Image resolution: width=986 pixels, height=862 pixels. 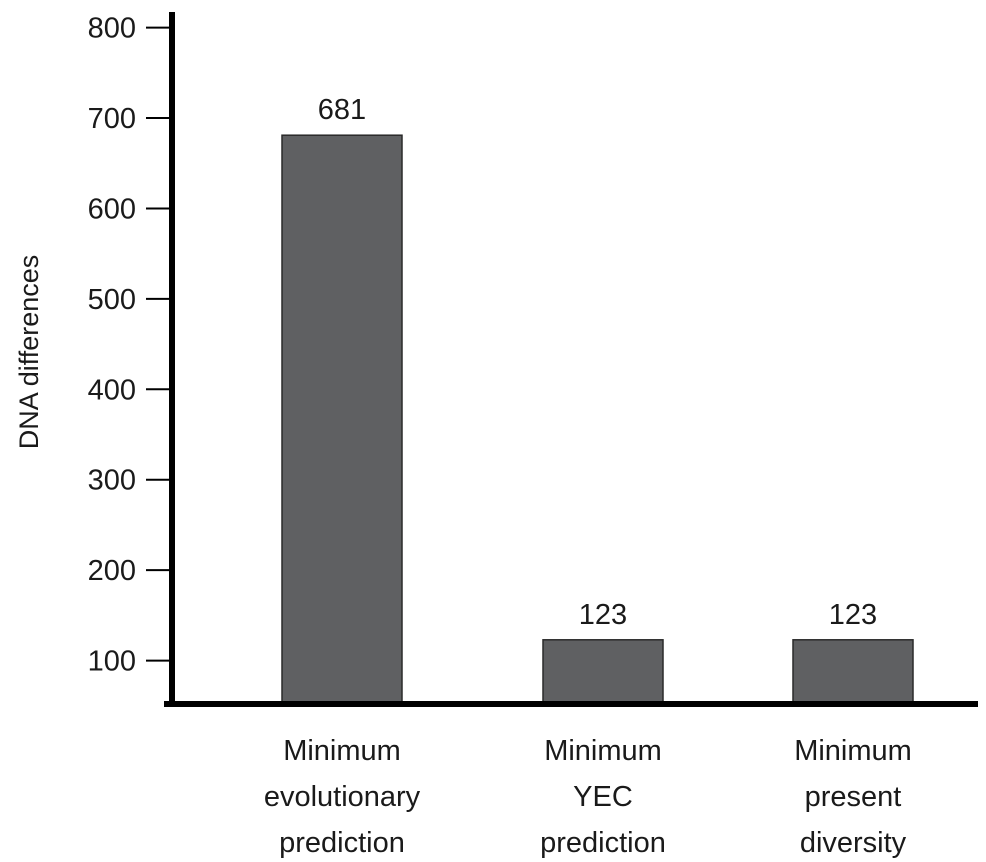 I want to click on y-tick-label: 300, so click(x=112, y=481).